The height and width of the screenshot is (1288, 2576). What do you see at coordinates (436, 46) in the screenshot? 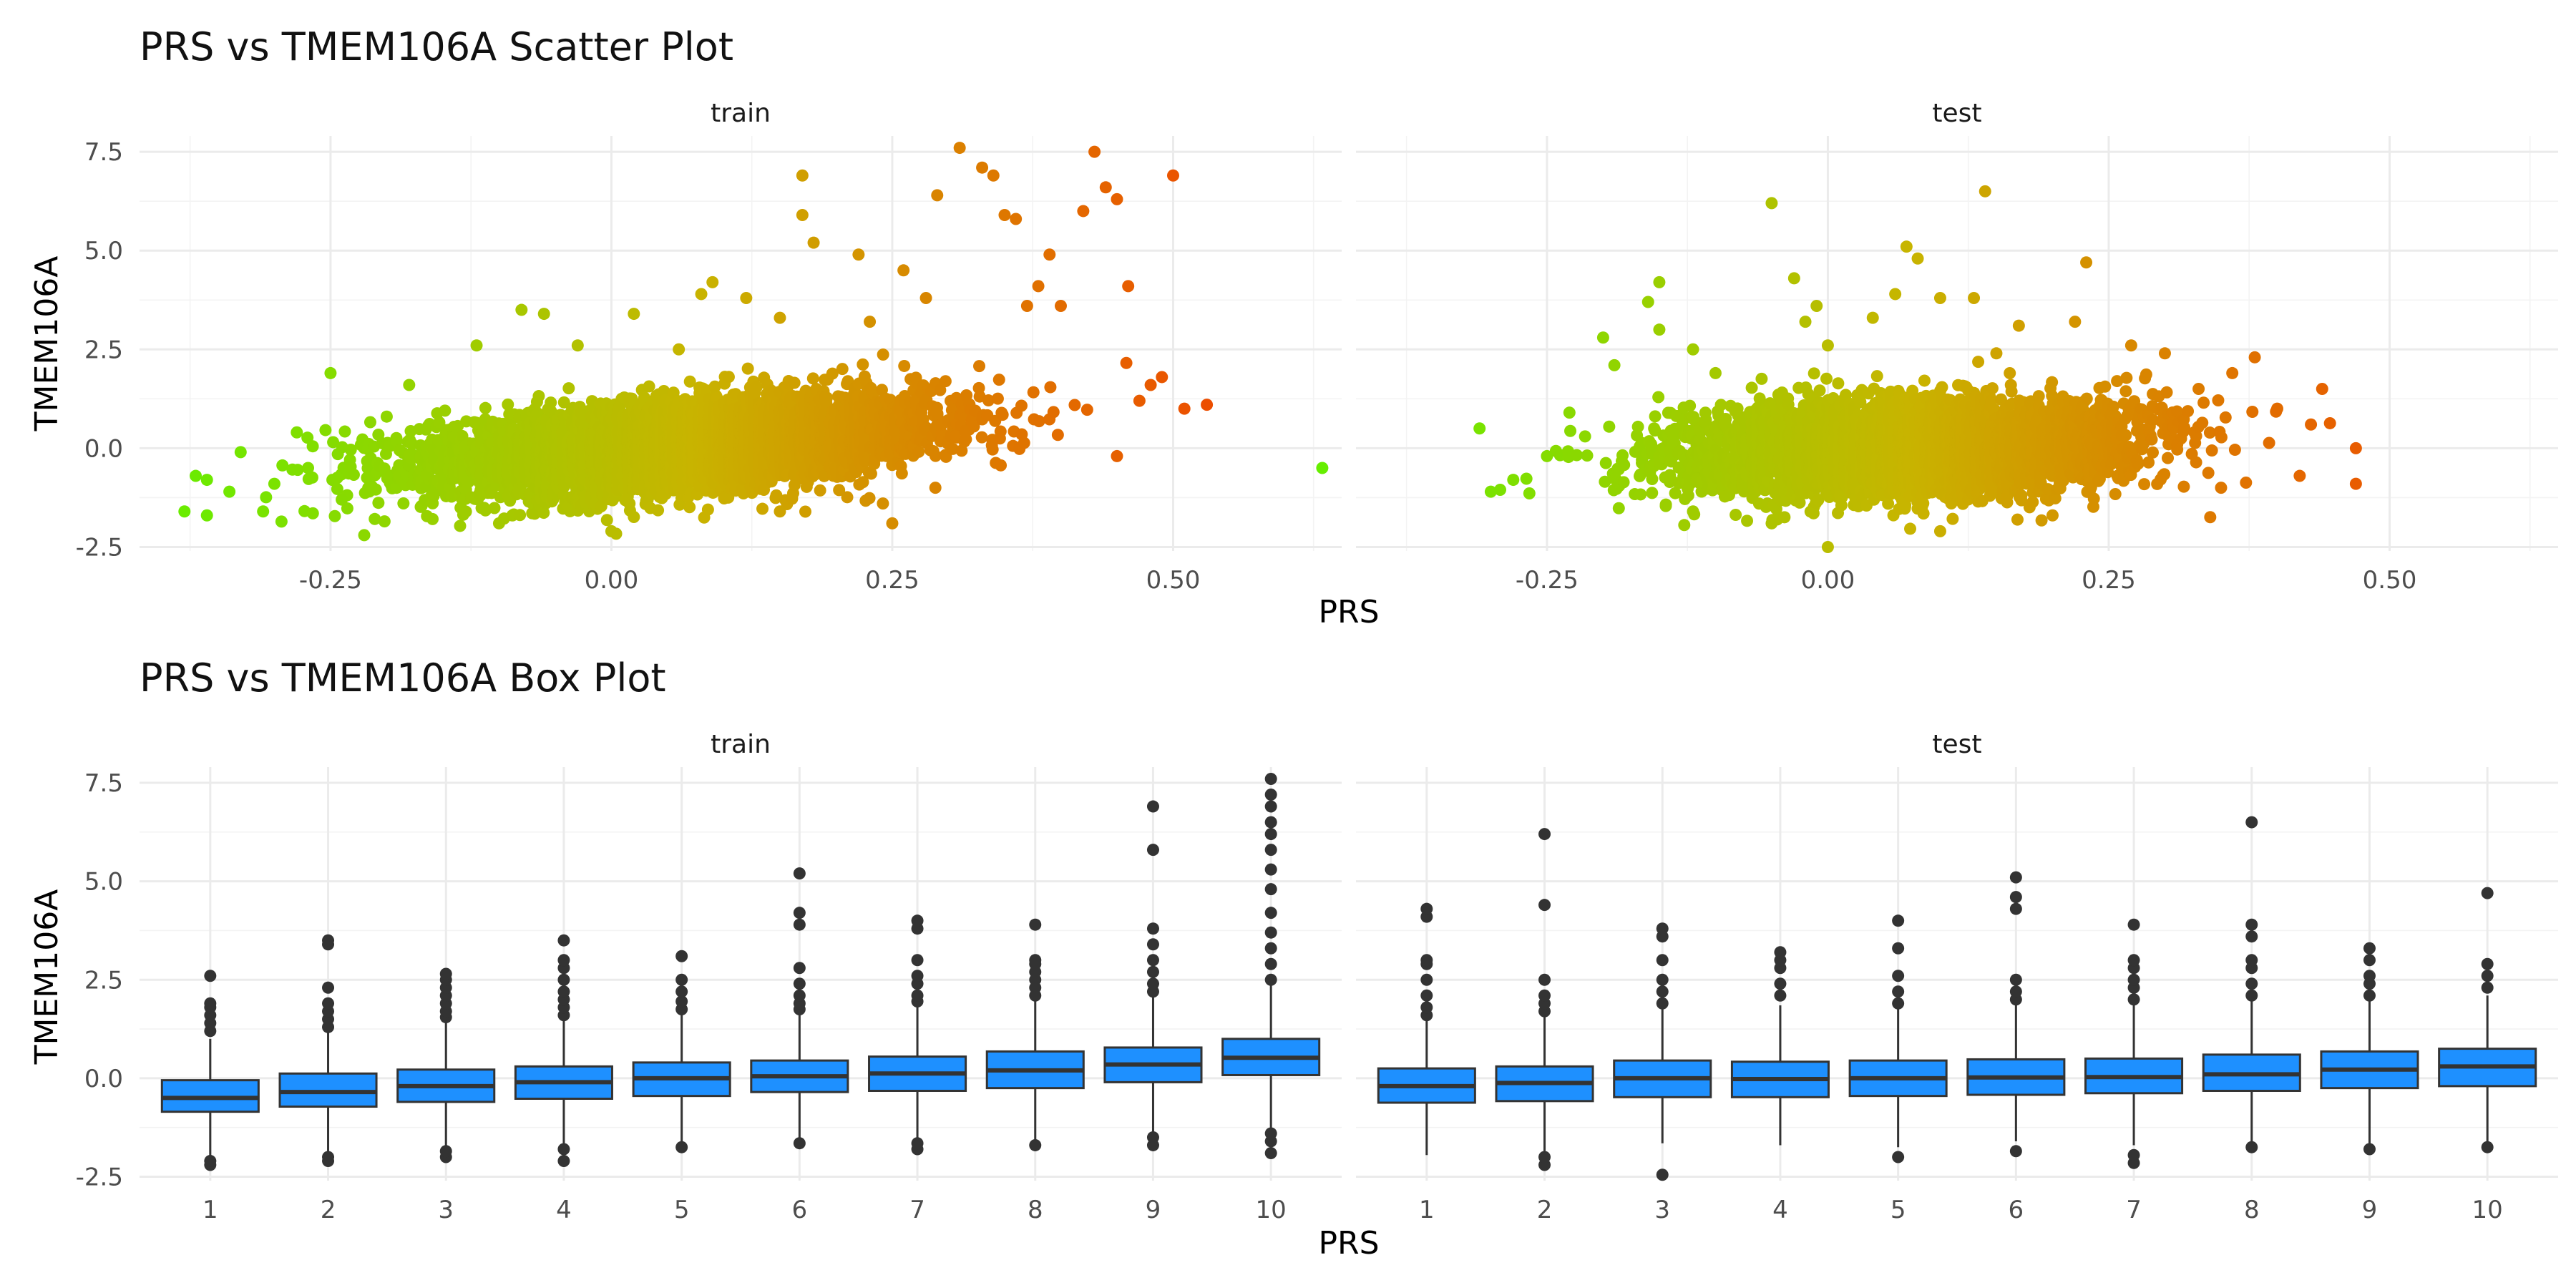
I see `scatter-plot-title: PRS vs TMEM106A Scatter Plot` at bounding box center [436, 46].